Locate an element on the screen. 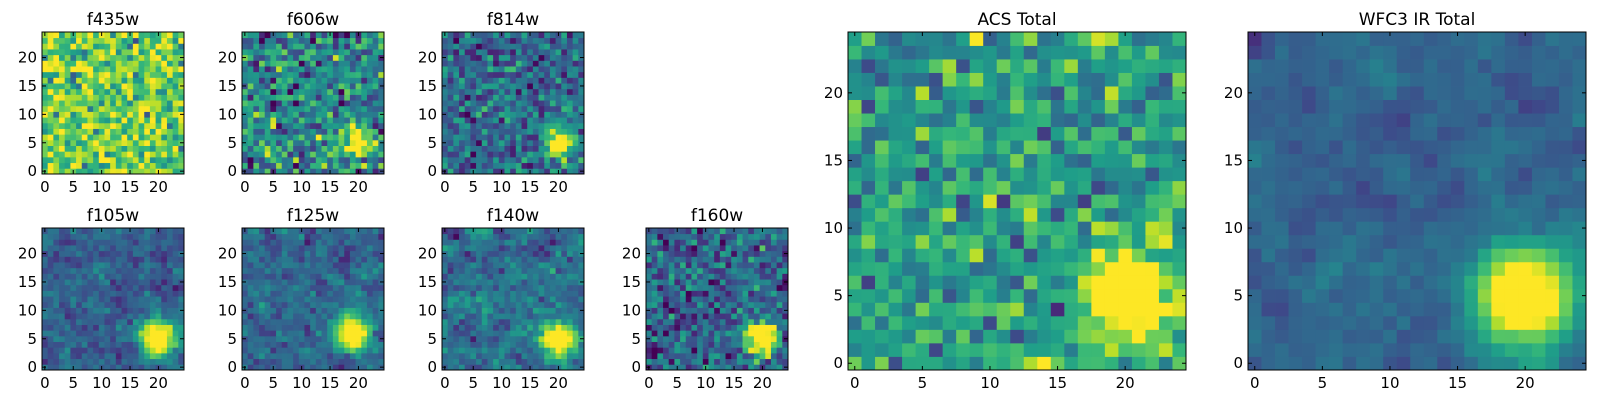  axes-frame is located at coordinates (313, 299).